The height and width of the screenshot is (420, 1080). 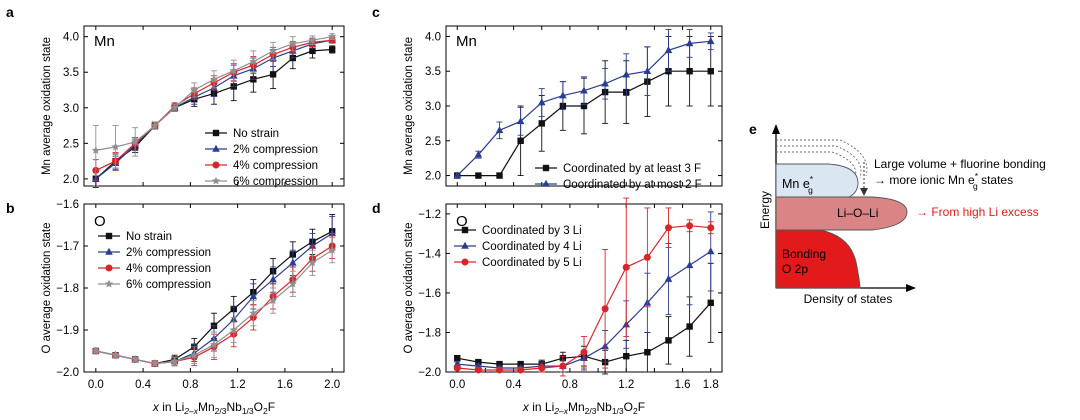 I want to click on y-tick-label-c: 3.0, so click(x=433, y=107).